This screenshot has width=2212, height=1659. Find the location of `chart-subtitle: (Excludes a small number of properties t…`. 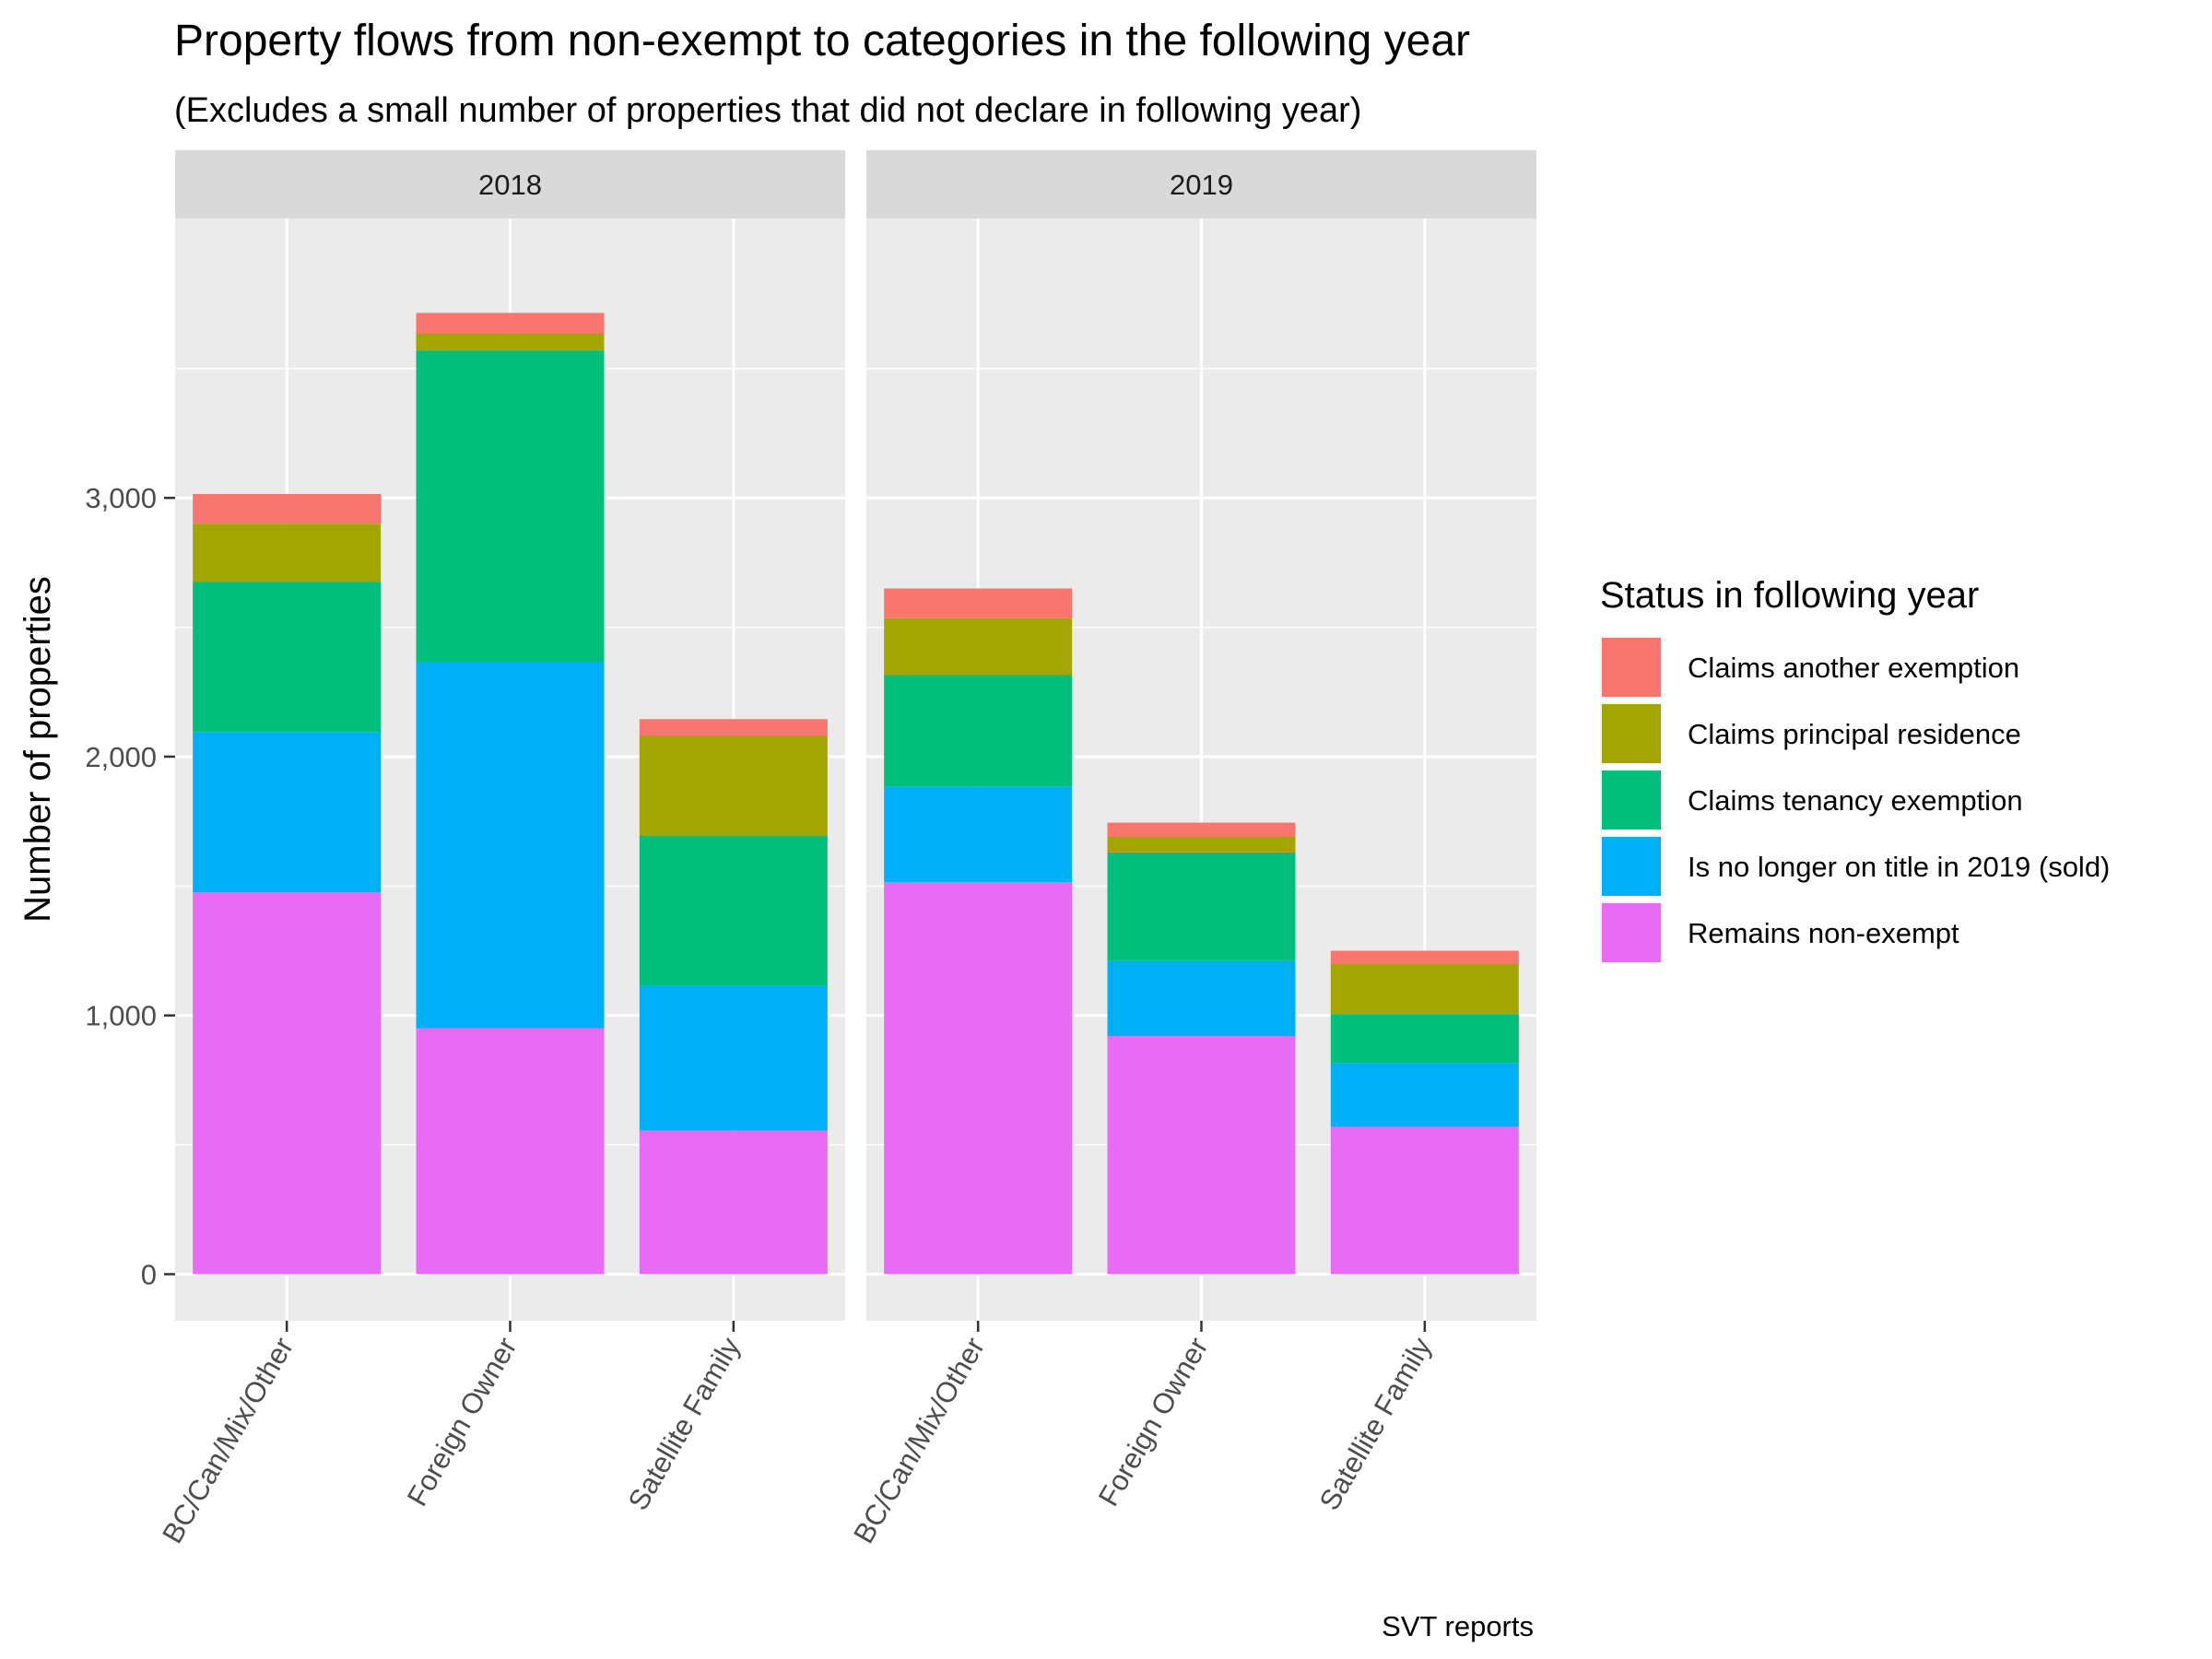

chart-subtitle: (Excludes a small number of properties t… is located at coordinates (767, 110).